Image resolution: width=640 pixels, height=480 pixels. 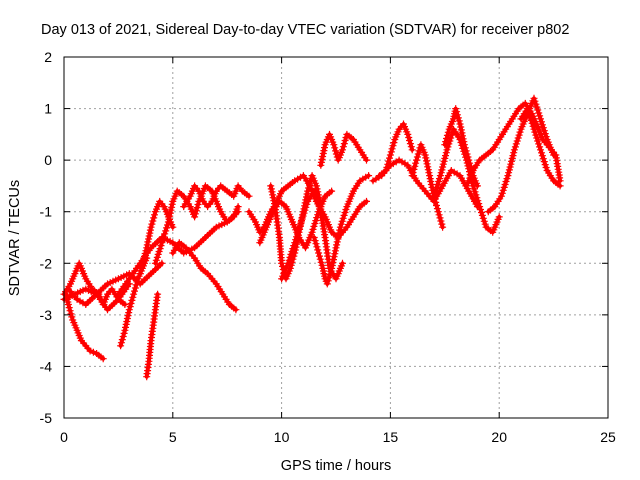 What do you see at coordinates (46, 237) in the screenshot?
I see `y-tick-labels: -5 -4 -3 -2 -1 0 1 2` at bounding box center [46, 237].